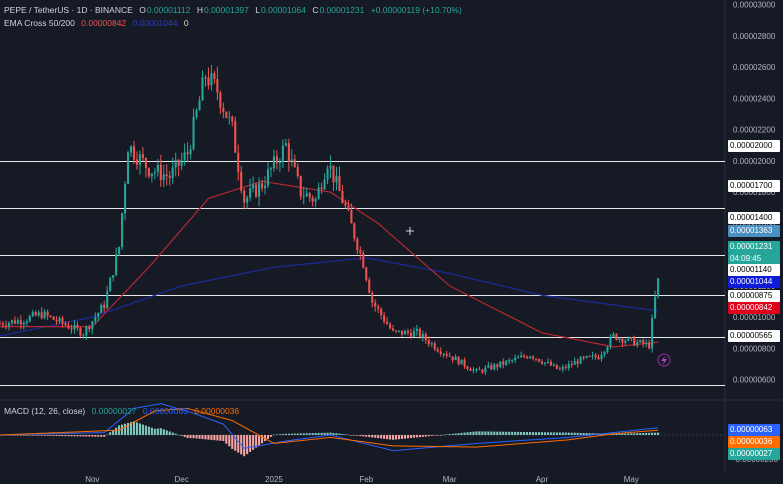 The image size is (783, 484). I want to click on ema-legend: EMA Cross 50/200 0.00000842 0.00001044 0, so click(98, 23).